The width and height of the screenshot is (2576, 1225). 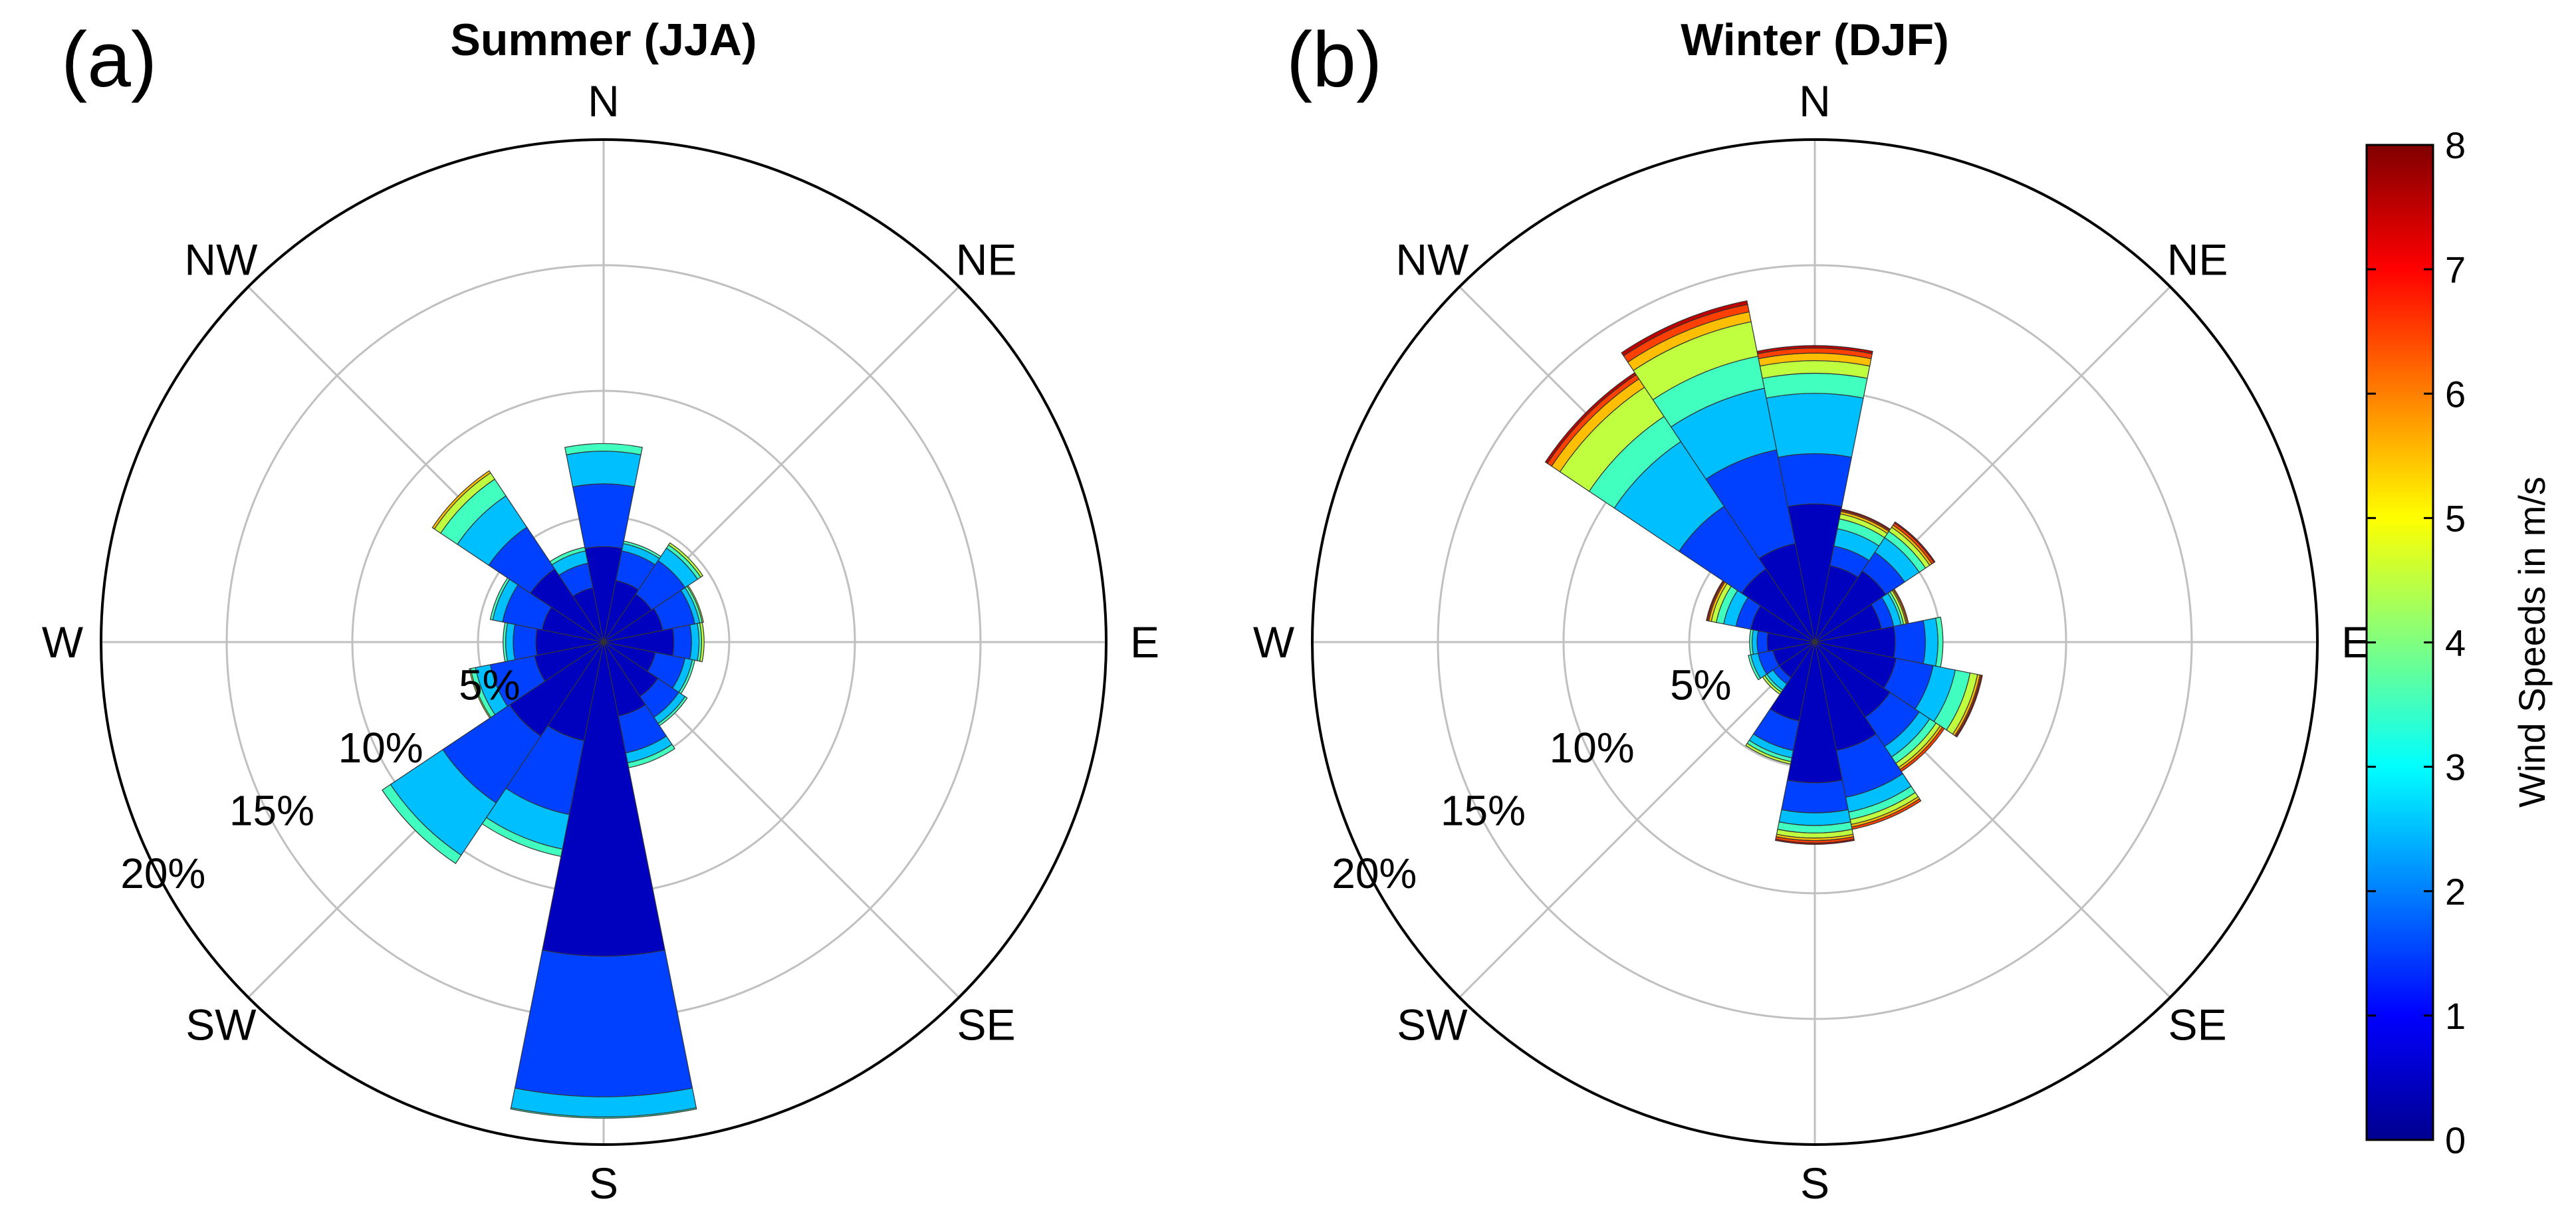 I want to click on wedge-sw-bin3, so click(x=422, y=824).